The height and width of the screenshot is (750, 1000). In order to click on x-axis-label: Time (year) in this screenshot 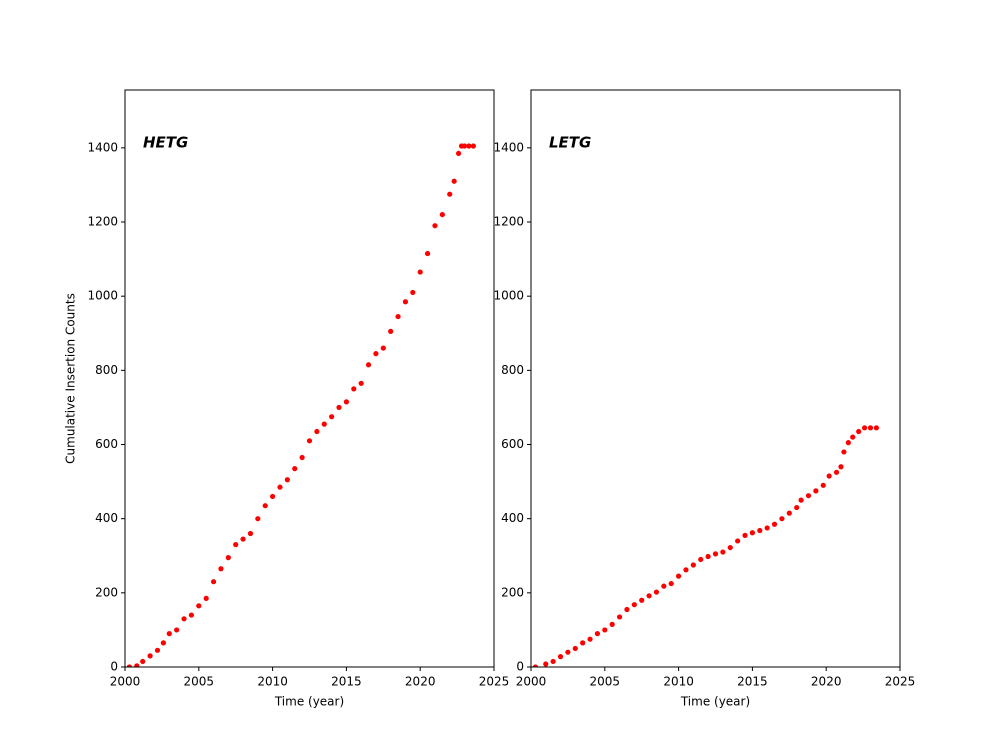, I will do `click(309, 702)`.